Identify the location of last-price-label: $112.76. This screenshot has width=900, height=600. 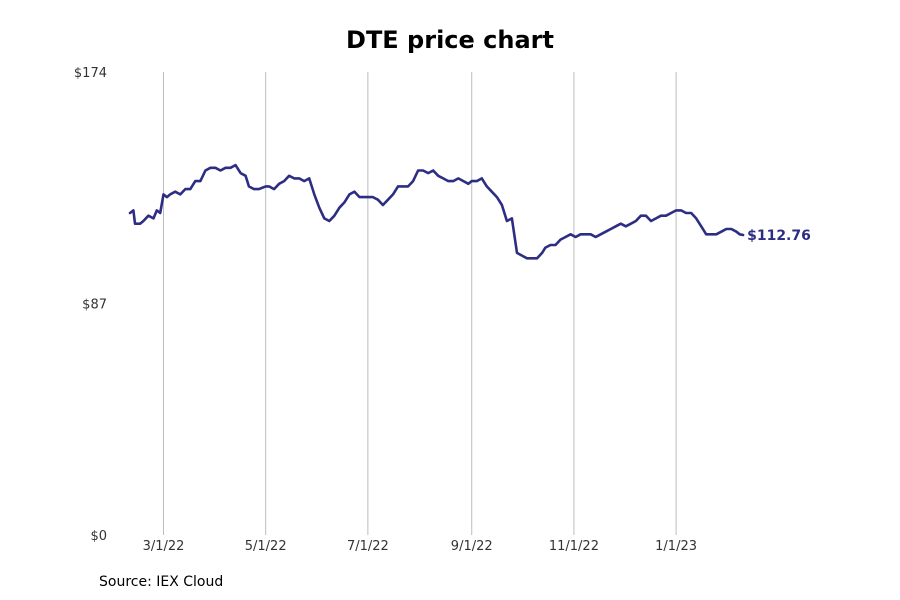
(779, 236).